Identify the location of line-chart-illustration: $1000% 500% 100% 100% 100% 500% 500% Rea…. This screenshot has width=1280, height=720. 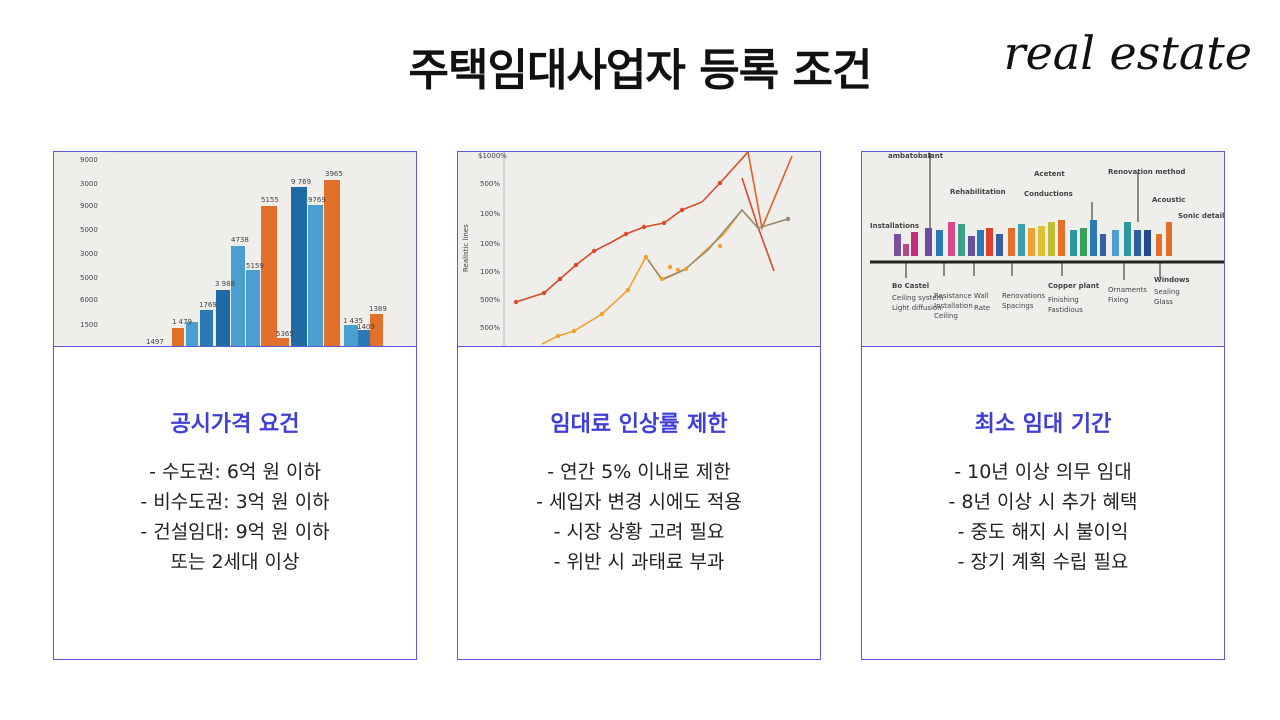
(639, 249).